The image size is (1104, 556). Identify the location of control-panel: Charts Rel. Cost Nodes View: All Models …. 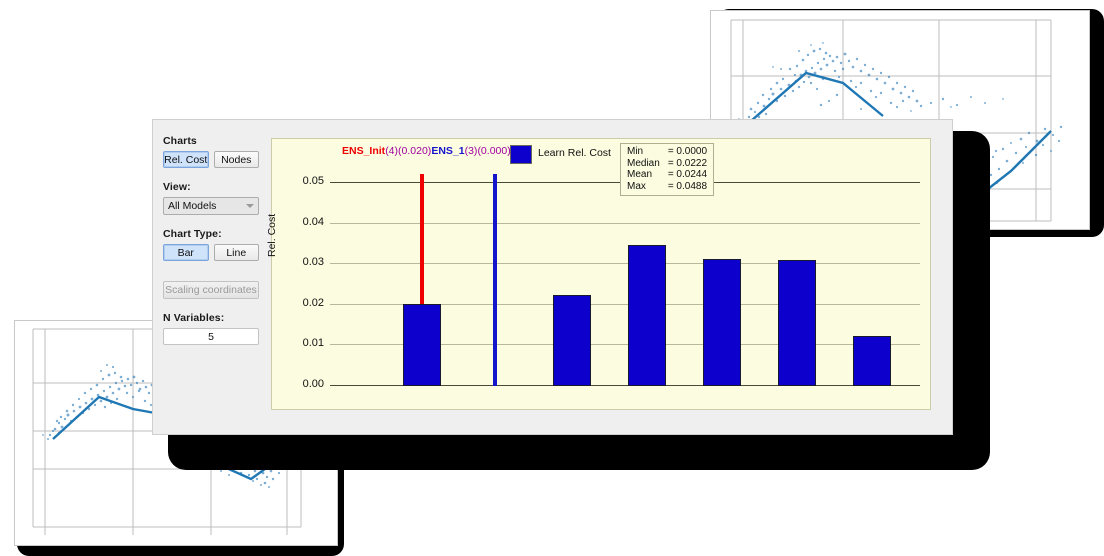
(211, 277).